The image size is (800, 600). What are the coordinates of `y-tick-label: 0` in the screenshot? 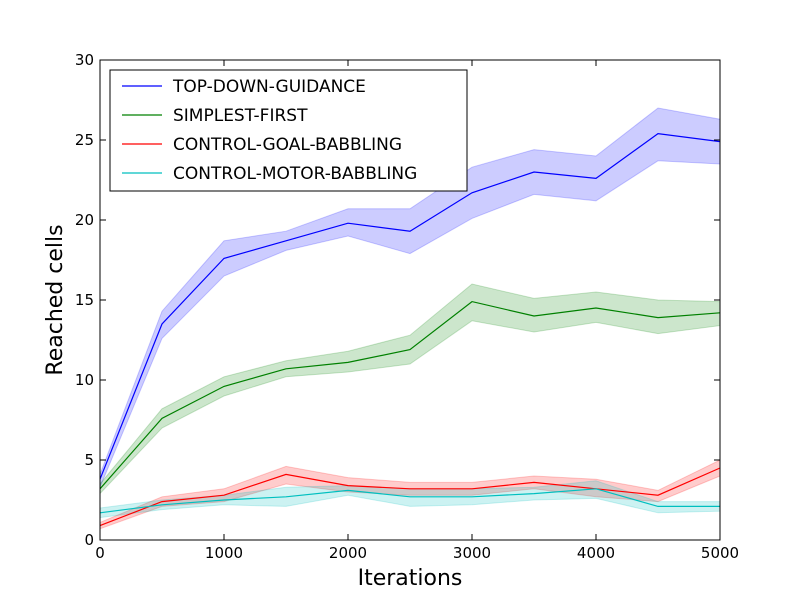 It's located at (89, 540).